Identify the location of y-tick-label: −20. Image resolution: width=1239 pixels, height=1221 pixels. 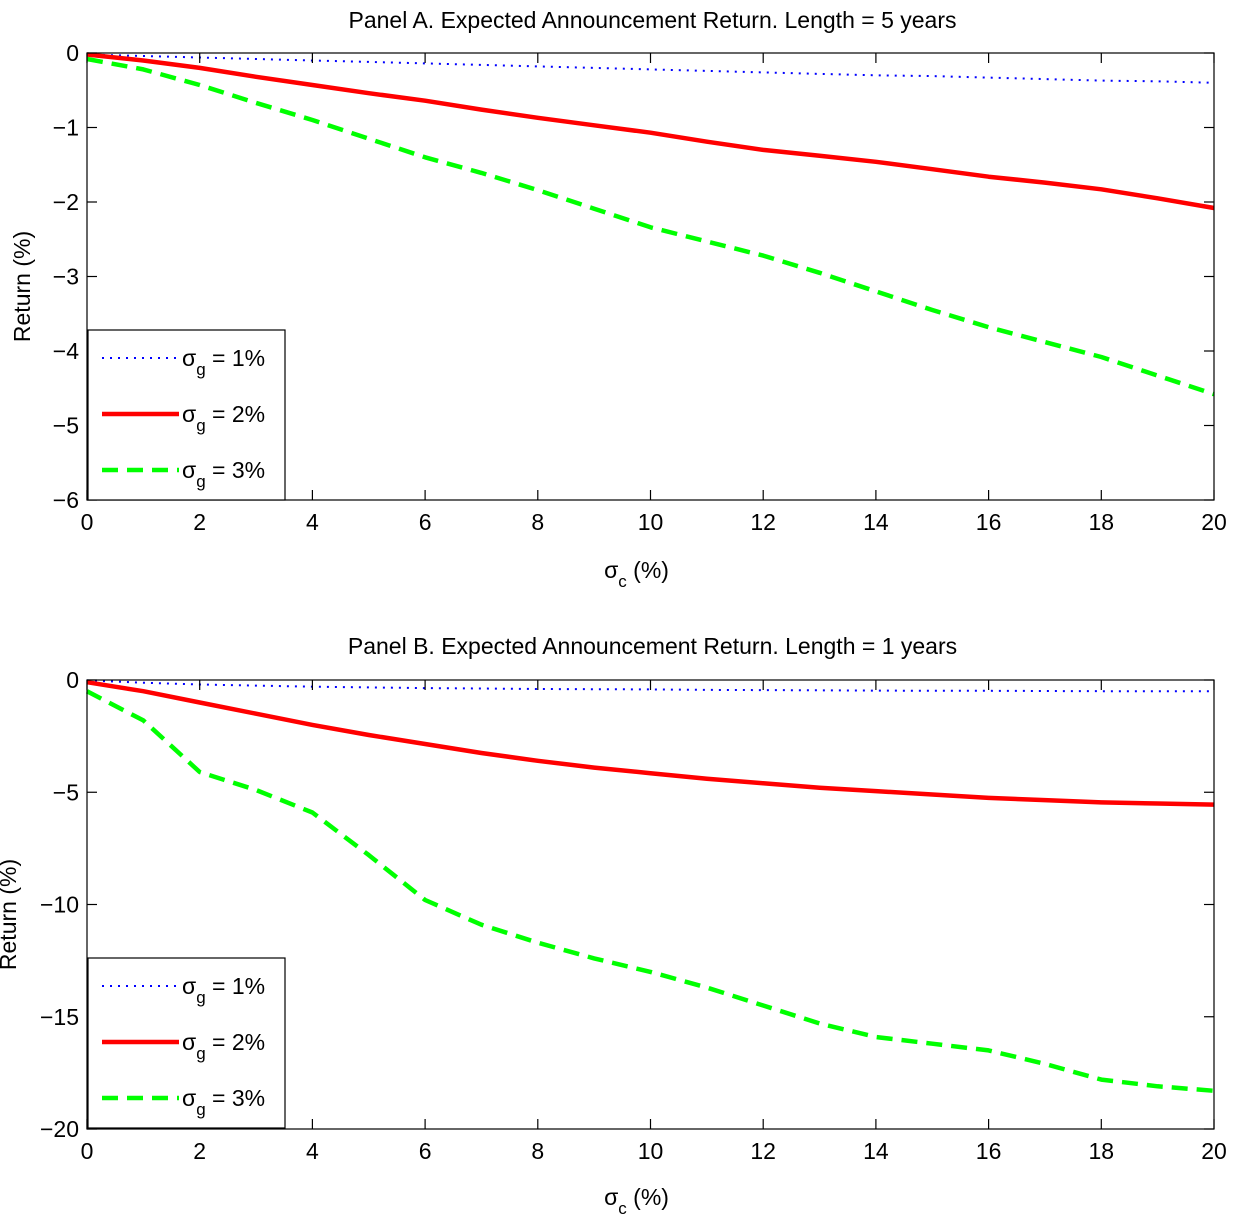
(59, 1129).